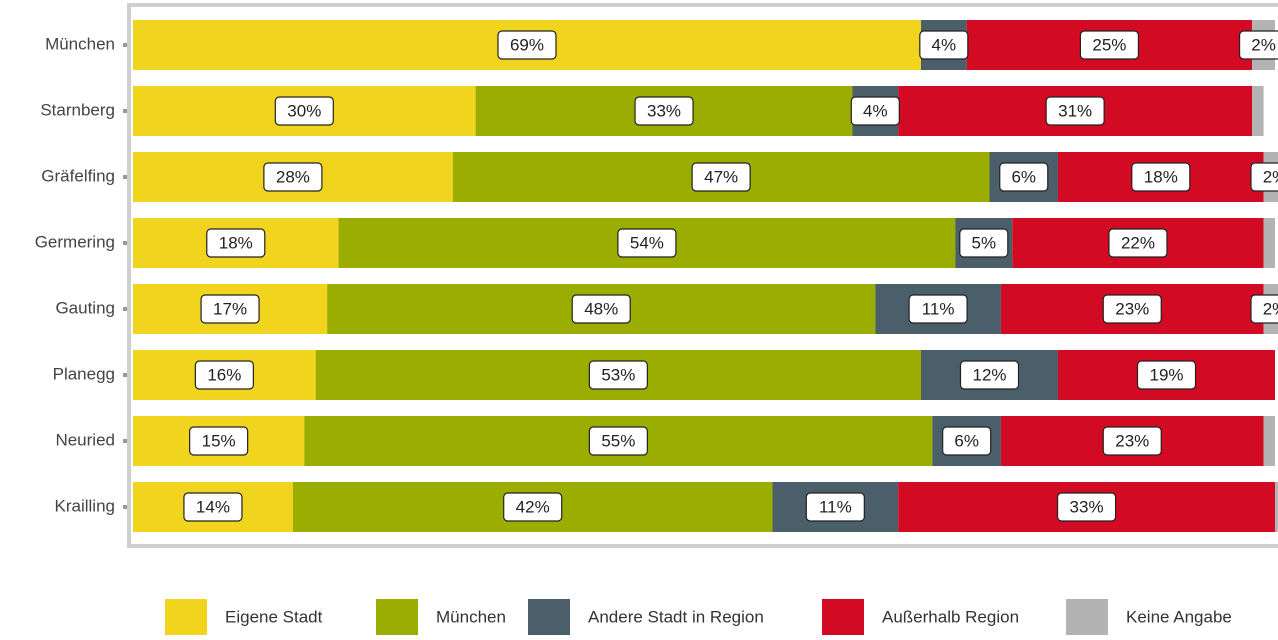 The width and height of the screenshot is (1278, 640). I want to click on value-label: 48%, so click(601, 308).